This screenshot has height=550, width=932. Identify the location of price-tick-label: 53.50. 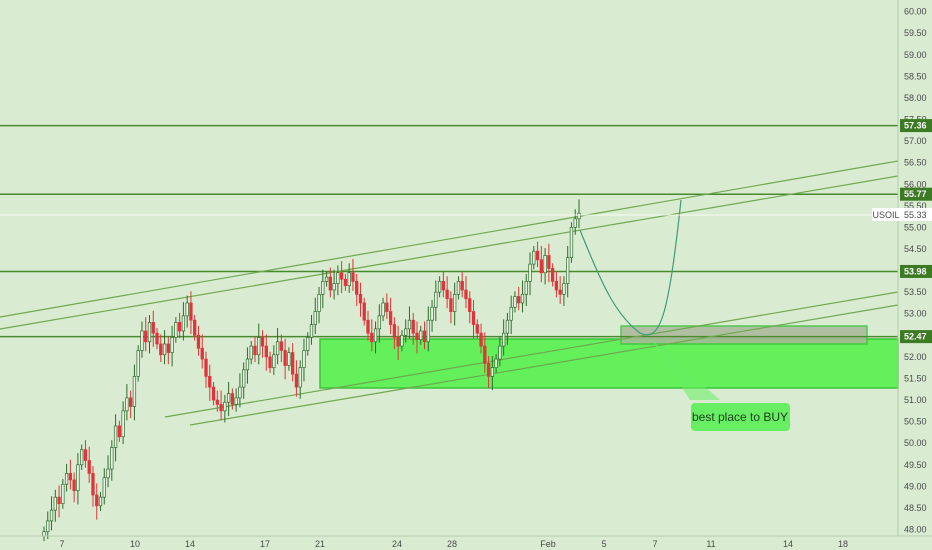
(915, 292).